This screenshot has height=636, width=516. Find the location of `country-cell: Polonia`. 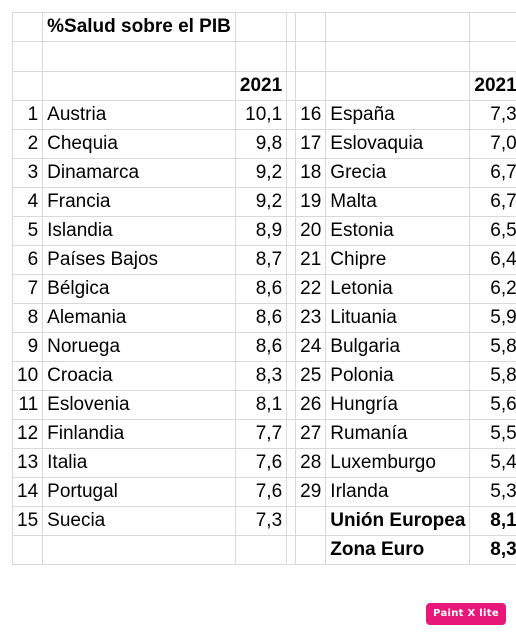

country-cell: Polonia is located at coordinates (398, 376).